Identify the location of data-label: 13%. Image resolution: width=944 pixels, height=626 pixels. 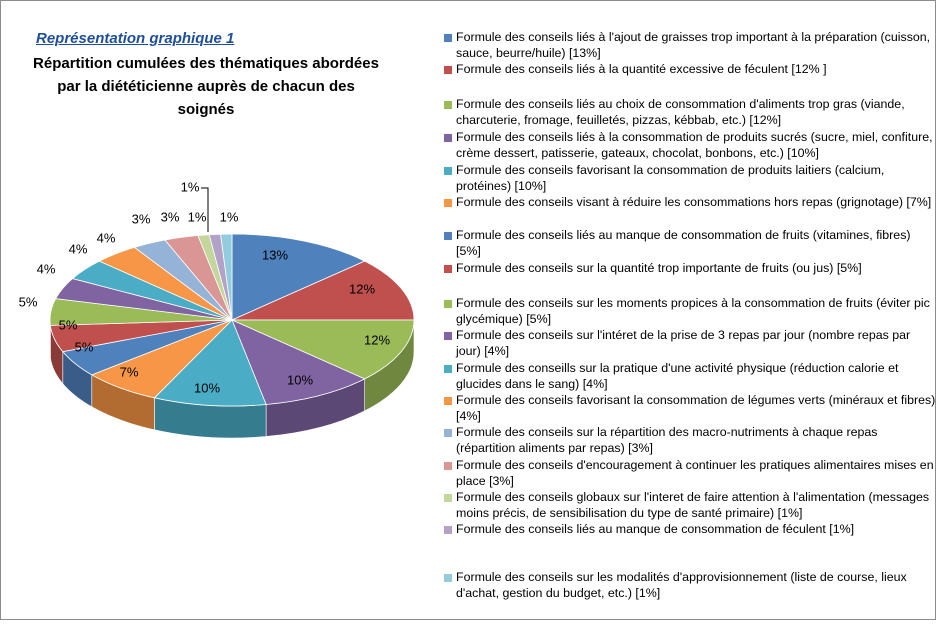
(275, 254).